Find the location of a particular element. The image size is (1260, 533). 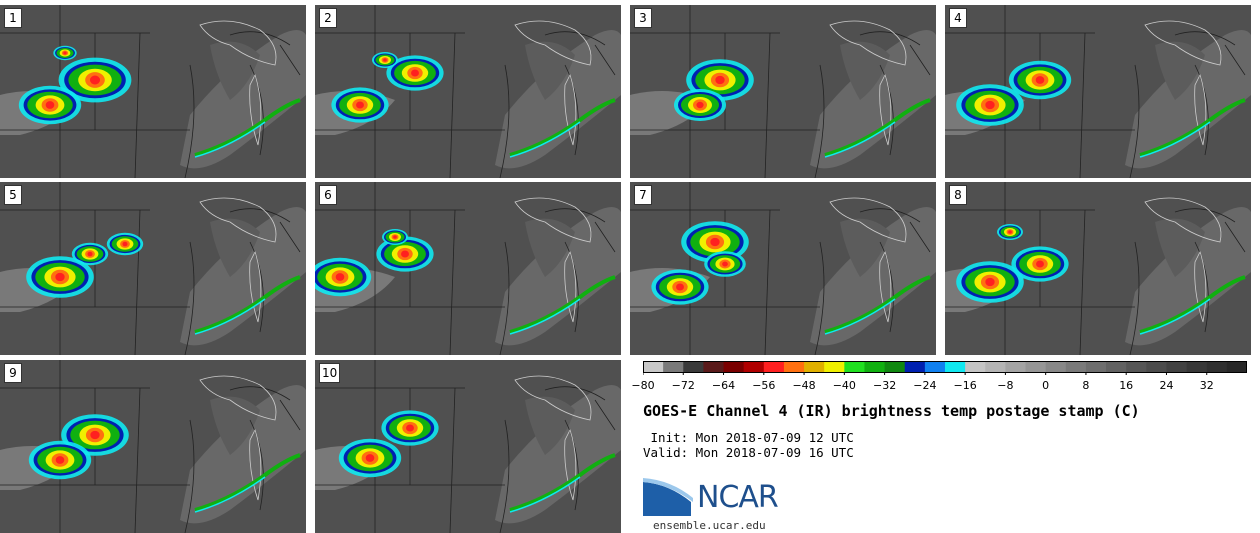

colorbar-tick-label: 8 is located at coordinates (1086, 385).